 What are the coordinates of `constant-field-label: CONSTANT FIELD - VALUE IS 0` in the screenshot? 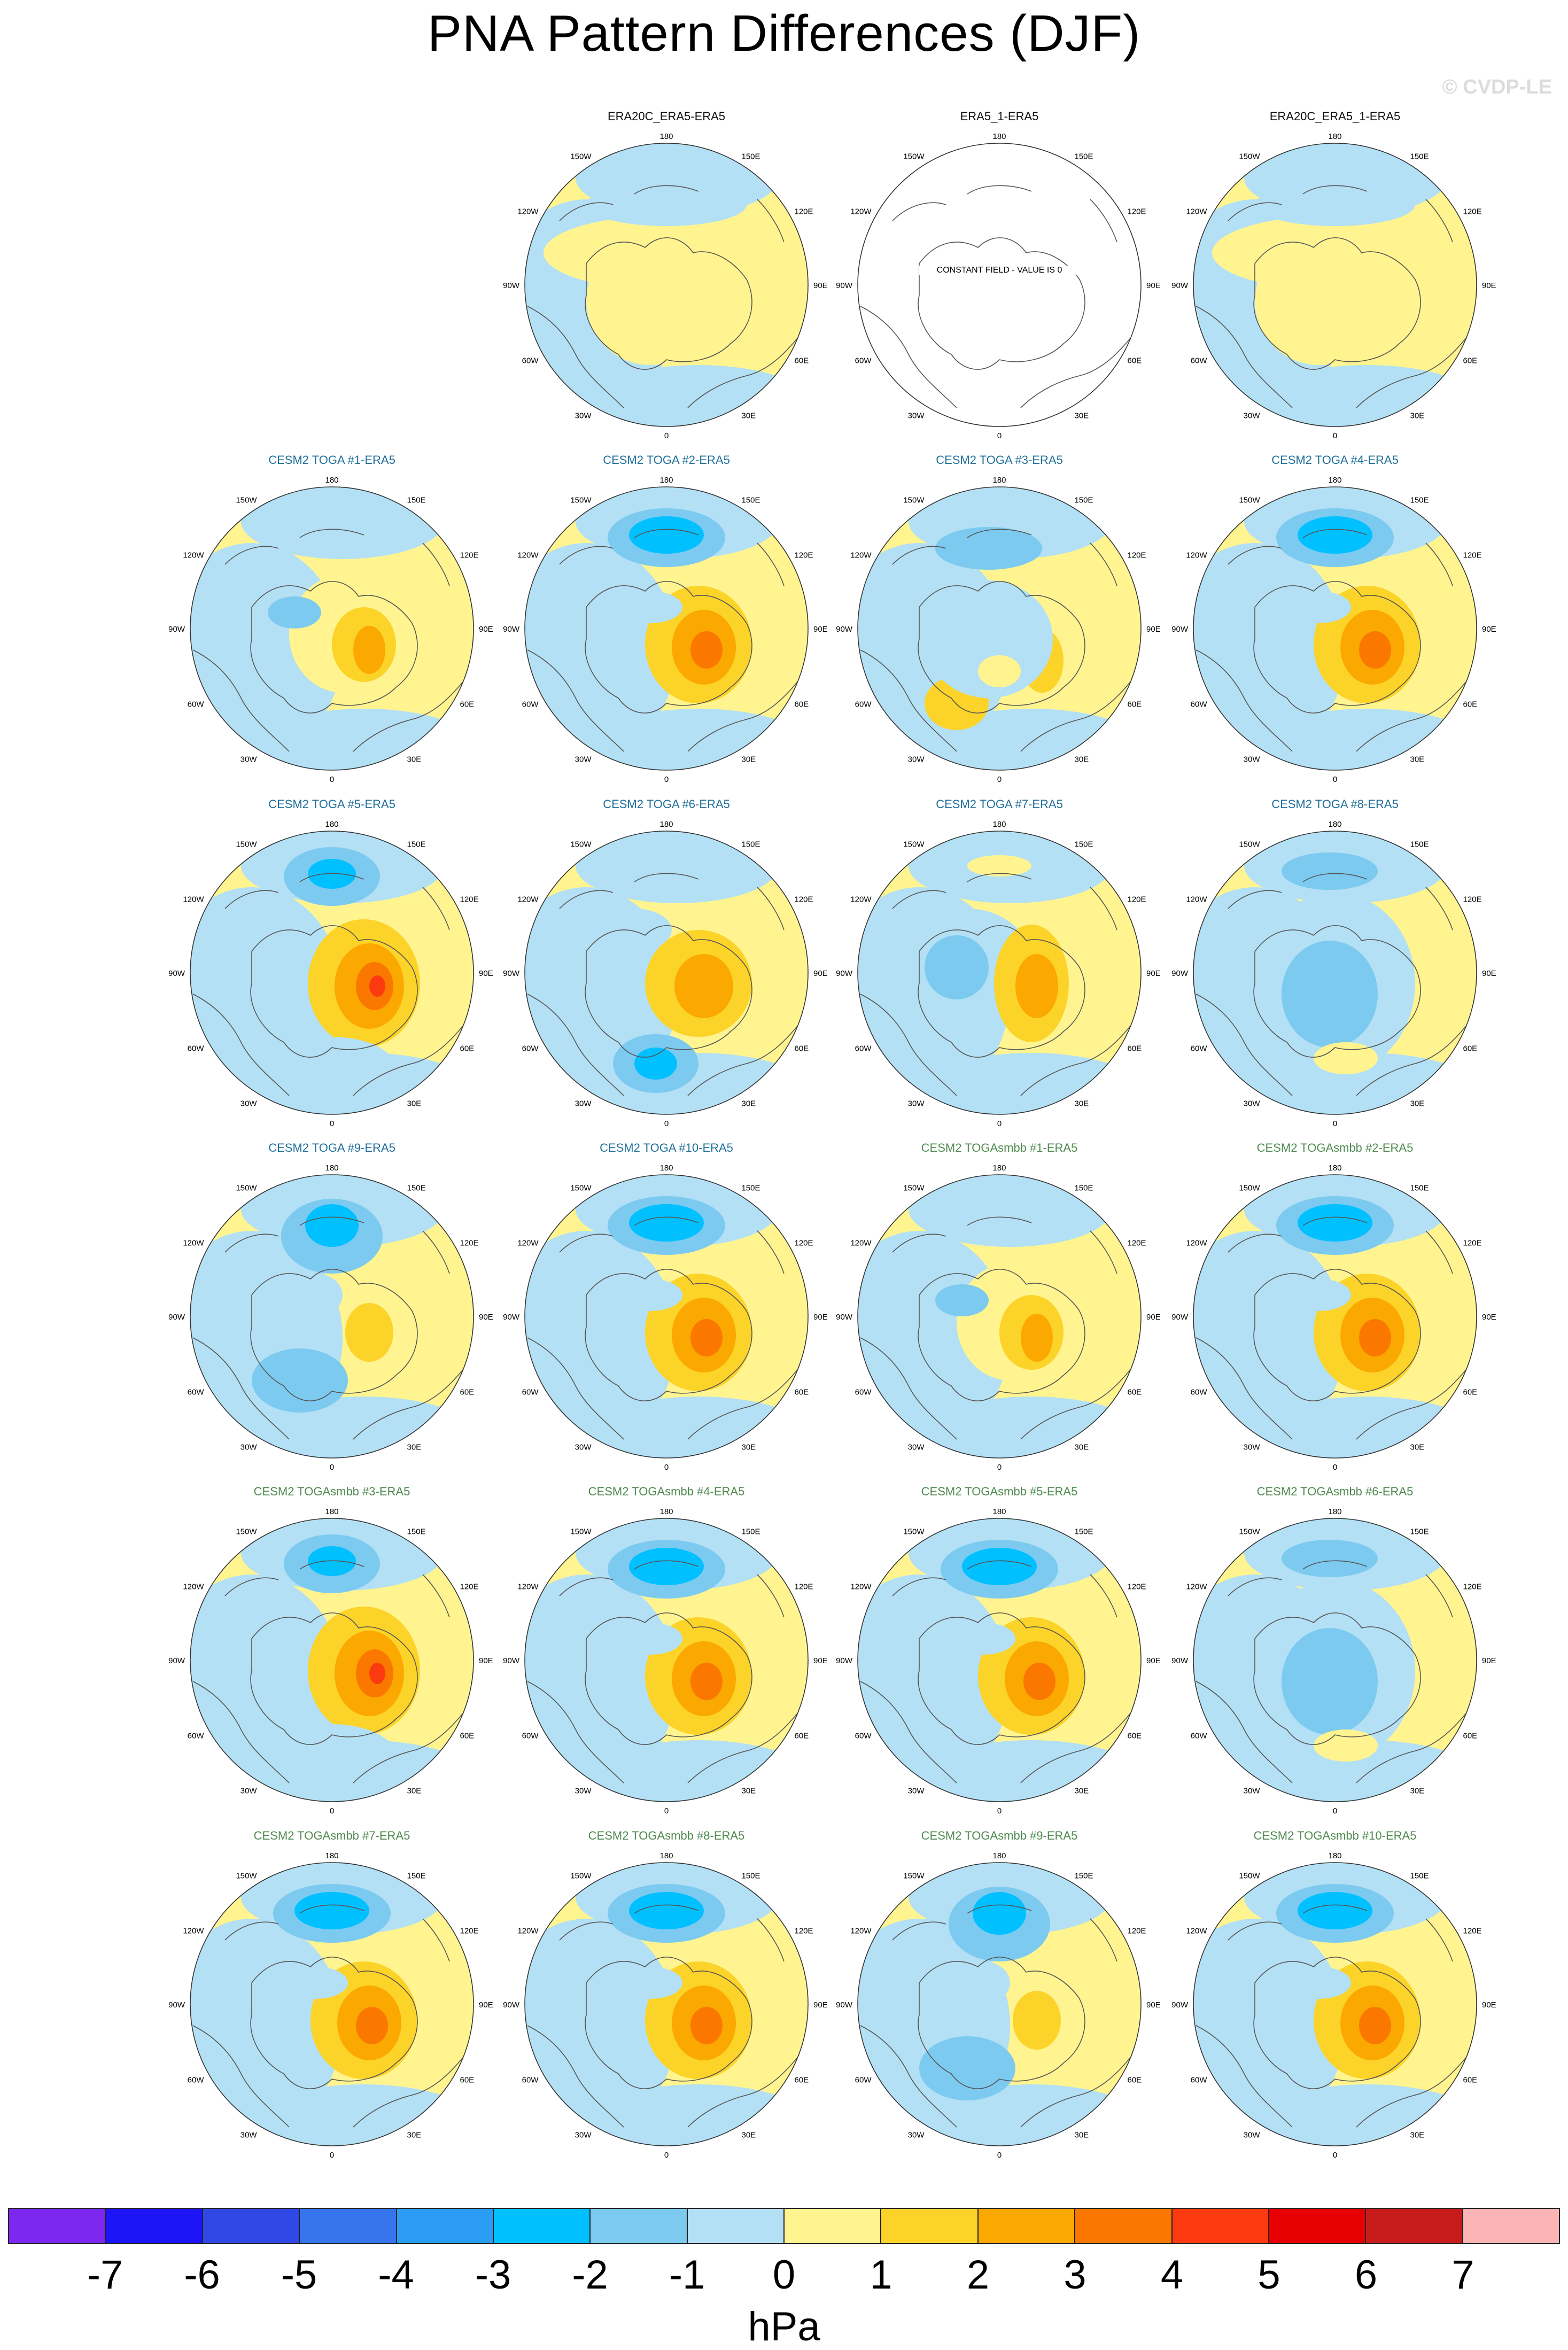 It's located at (1000, 270).